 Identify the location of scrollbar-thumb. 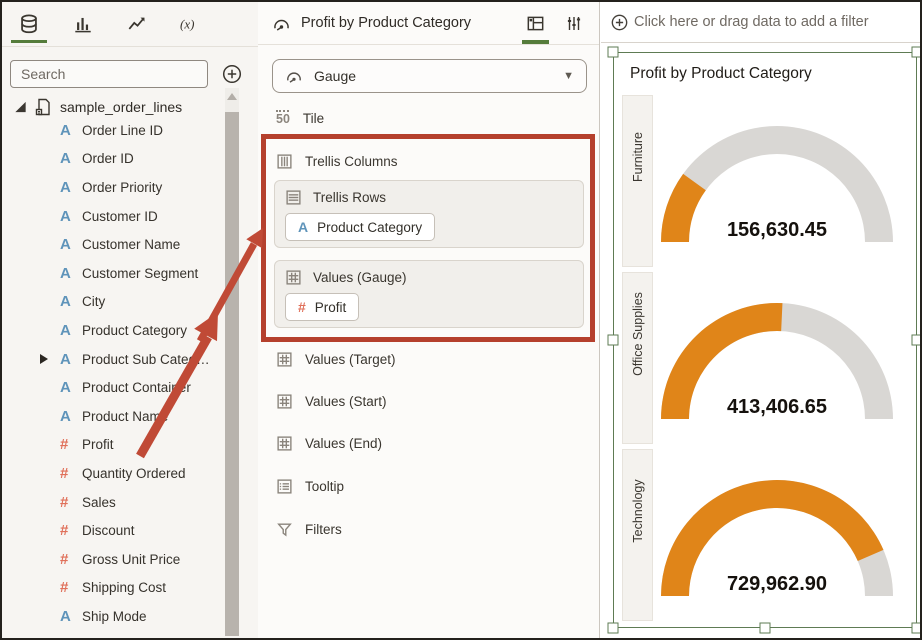
(232, 374).